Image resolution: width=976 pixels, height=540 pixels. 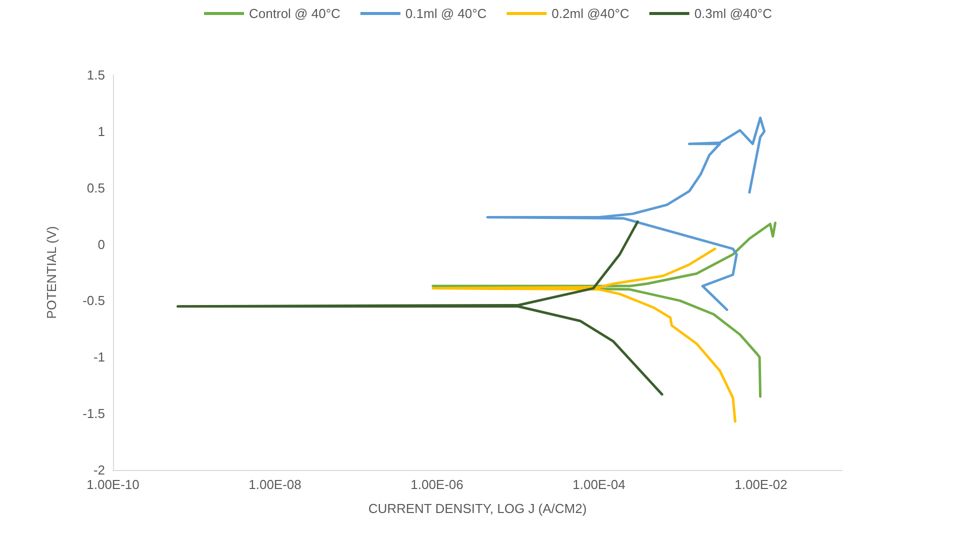 What do you see at coordinates (761, 484) in the screenshot?
I see `x-tick-label: 1.00E-02` at bounding box center [761, 484].